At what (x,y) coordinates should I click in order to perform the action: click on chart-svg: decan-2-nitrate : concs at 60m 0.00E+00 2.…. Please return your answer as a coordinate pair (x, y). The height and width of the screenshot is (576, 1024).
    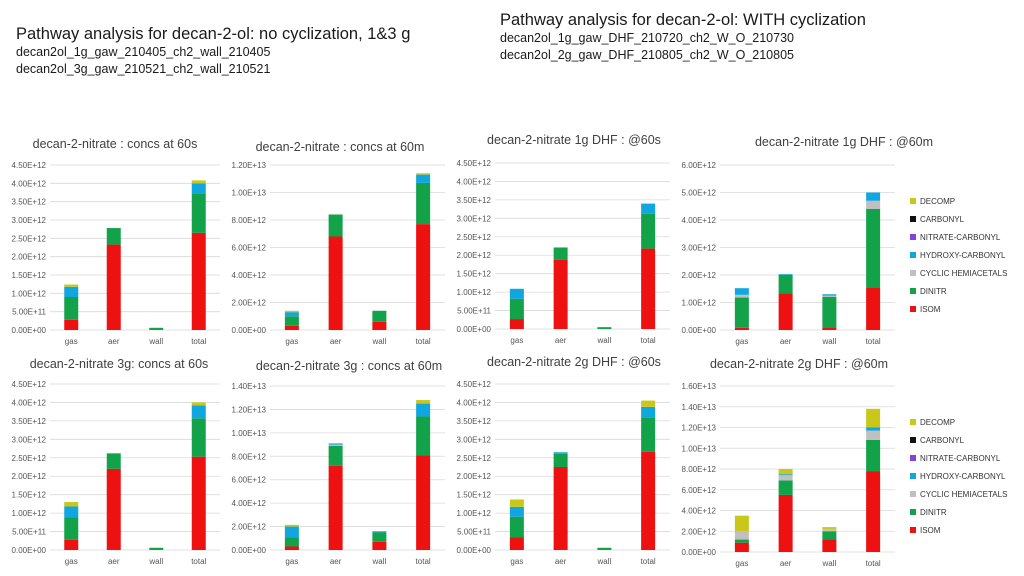
    Looking at the image, I should click on (338, 243).